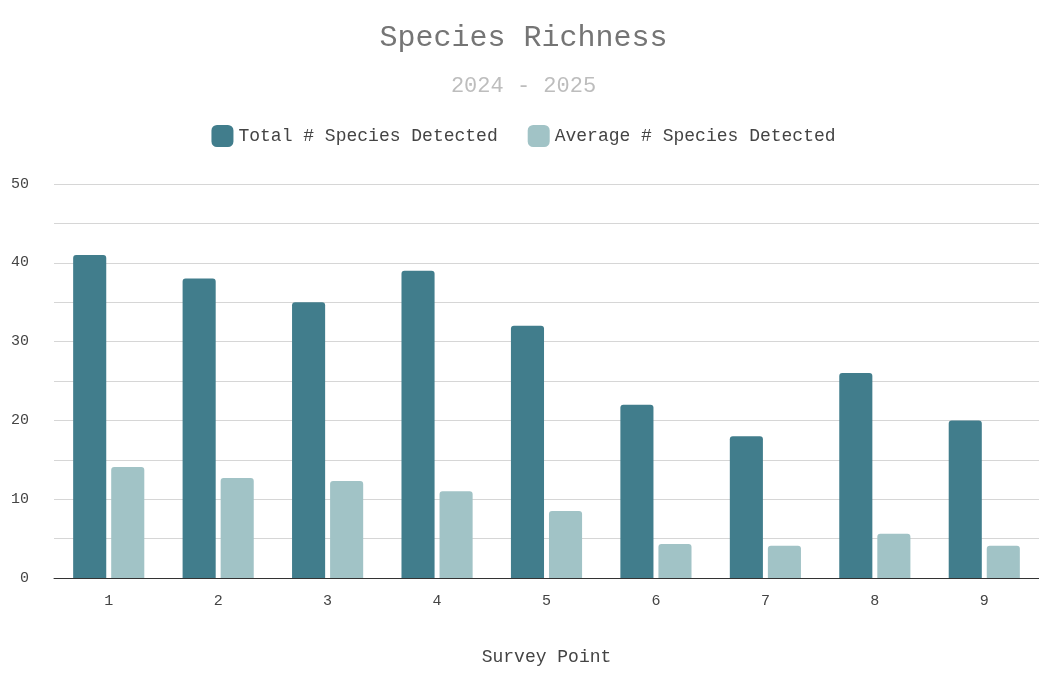  I want to click on y-tick-label: 50, so click(19, 184).